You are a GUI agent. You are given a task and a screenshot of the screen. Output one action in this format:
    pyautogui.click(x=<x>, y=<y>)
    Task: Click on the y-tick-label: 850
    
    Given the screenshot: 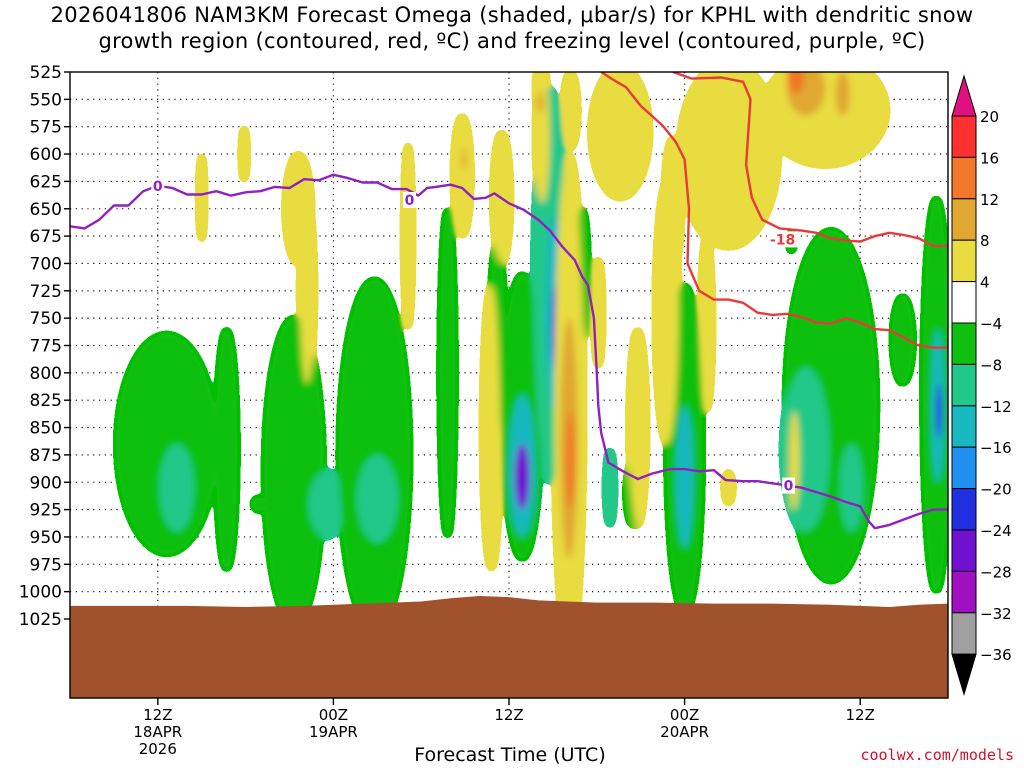 What is the action you would take?
    pyautogui.click(x=46, y=429)
    